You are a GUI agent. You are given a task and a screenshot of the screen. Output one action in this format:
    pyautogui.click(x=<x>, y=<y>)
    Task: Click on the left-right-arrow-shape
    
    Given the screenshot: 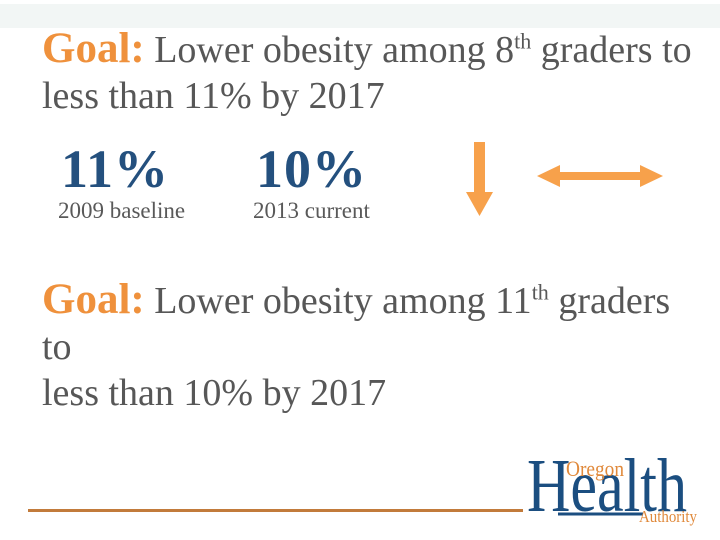 What is the action you would take?
    pyautogui.click(x=600, y=176)
    